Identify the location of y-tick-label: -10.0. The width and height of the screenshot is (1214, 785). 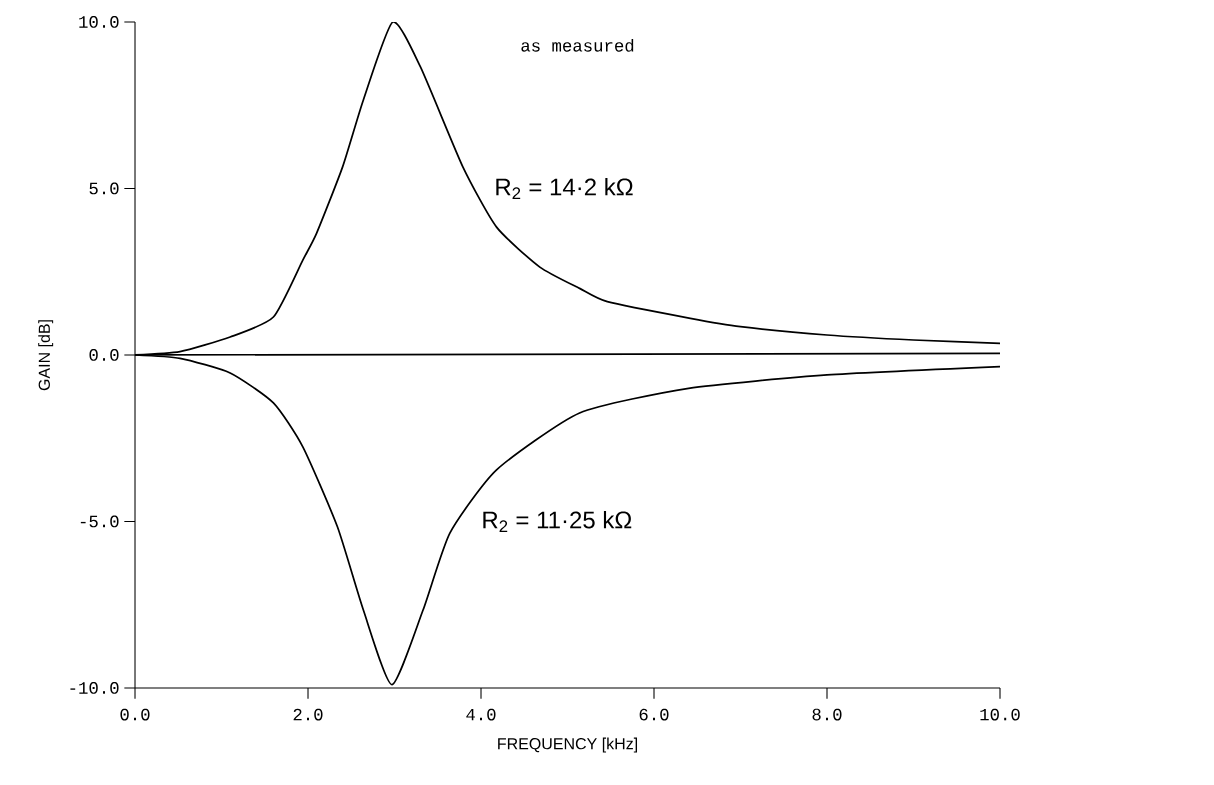
(94, 688).